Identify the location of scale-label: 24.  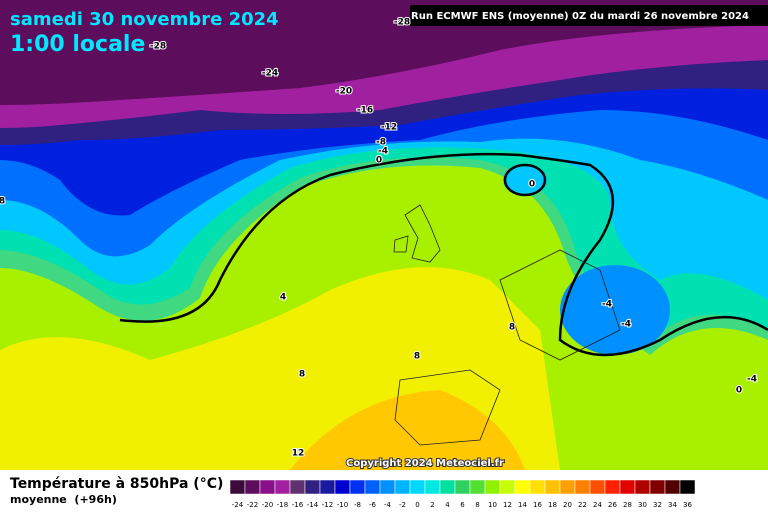
(597, 505).